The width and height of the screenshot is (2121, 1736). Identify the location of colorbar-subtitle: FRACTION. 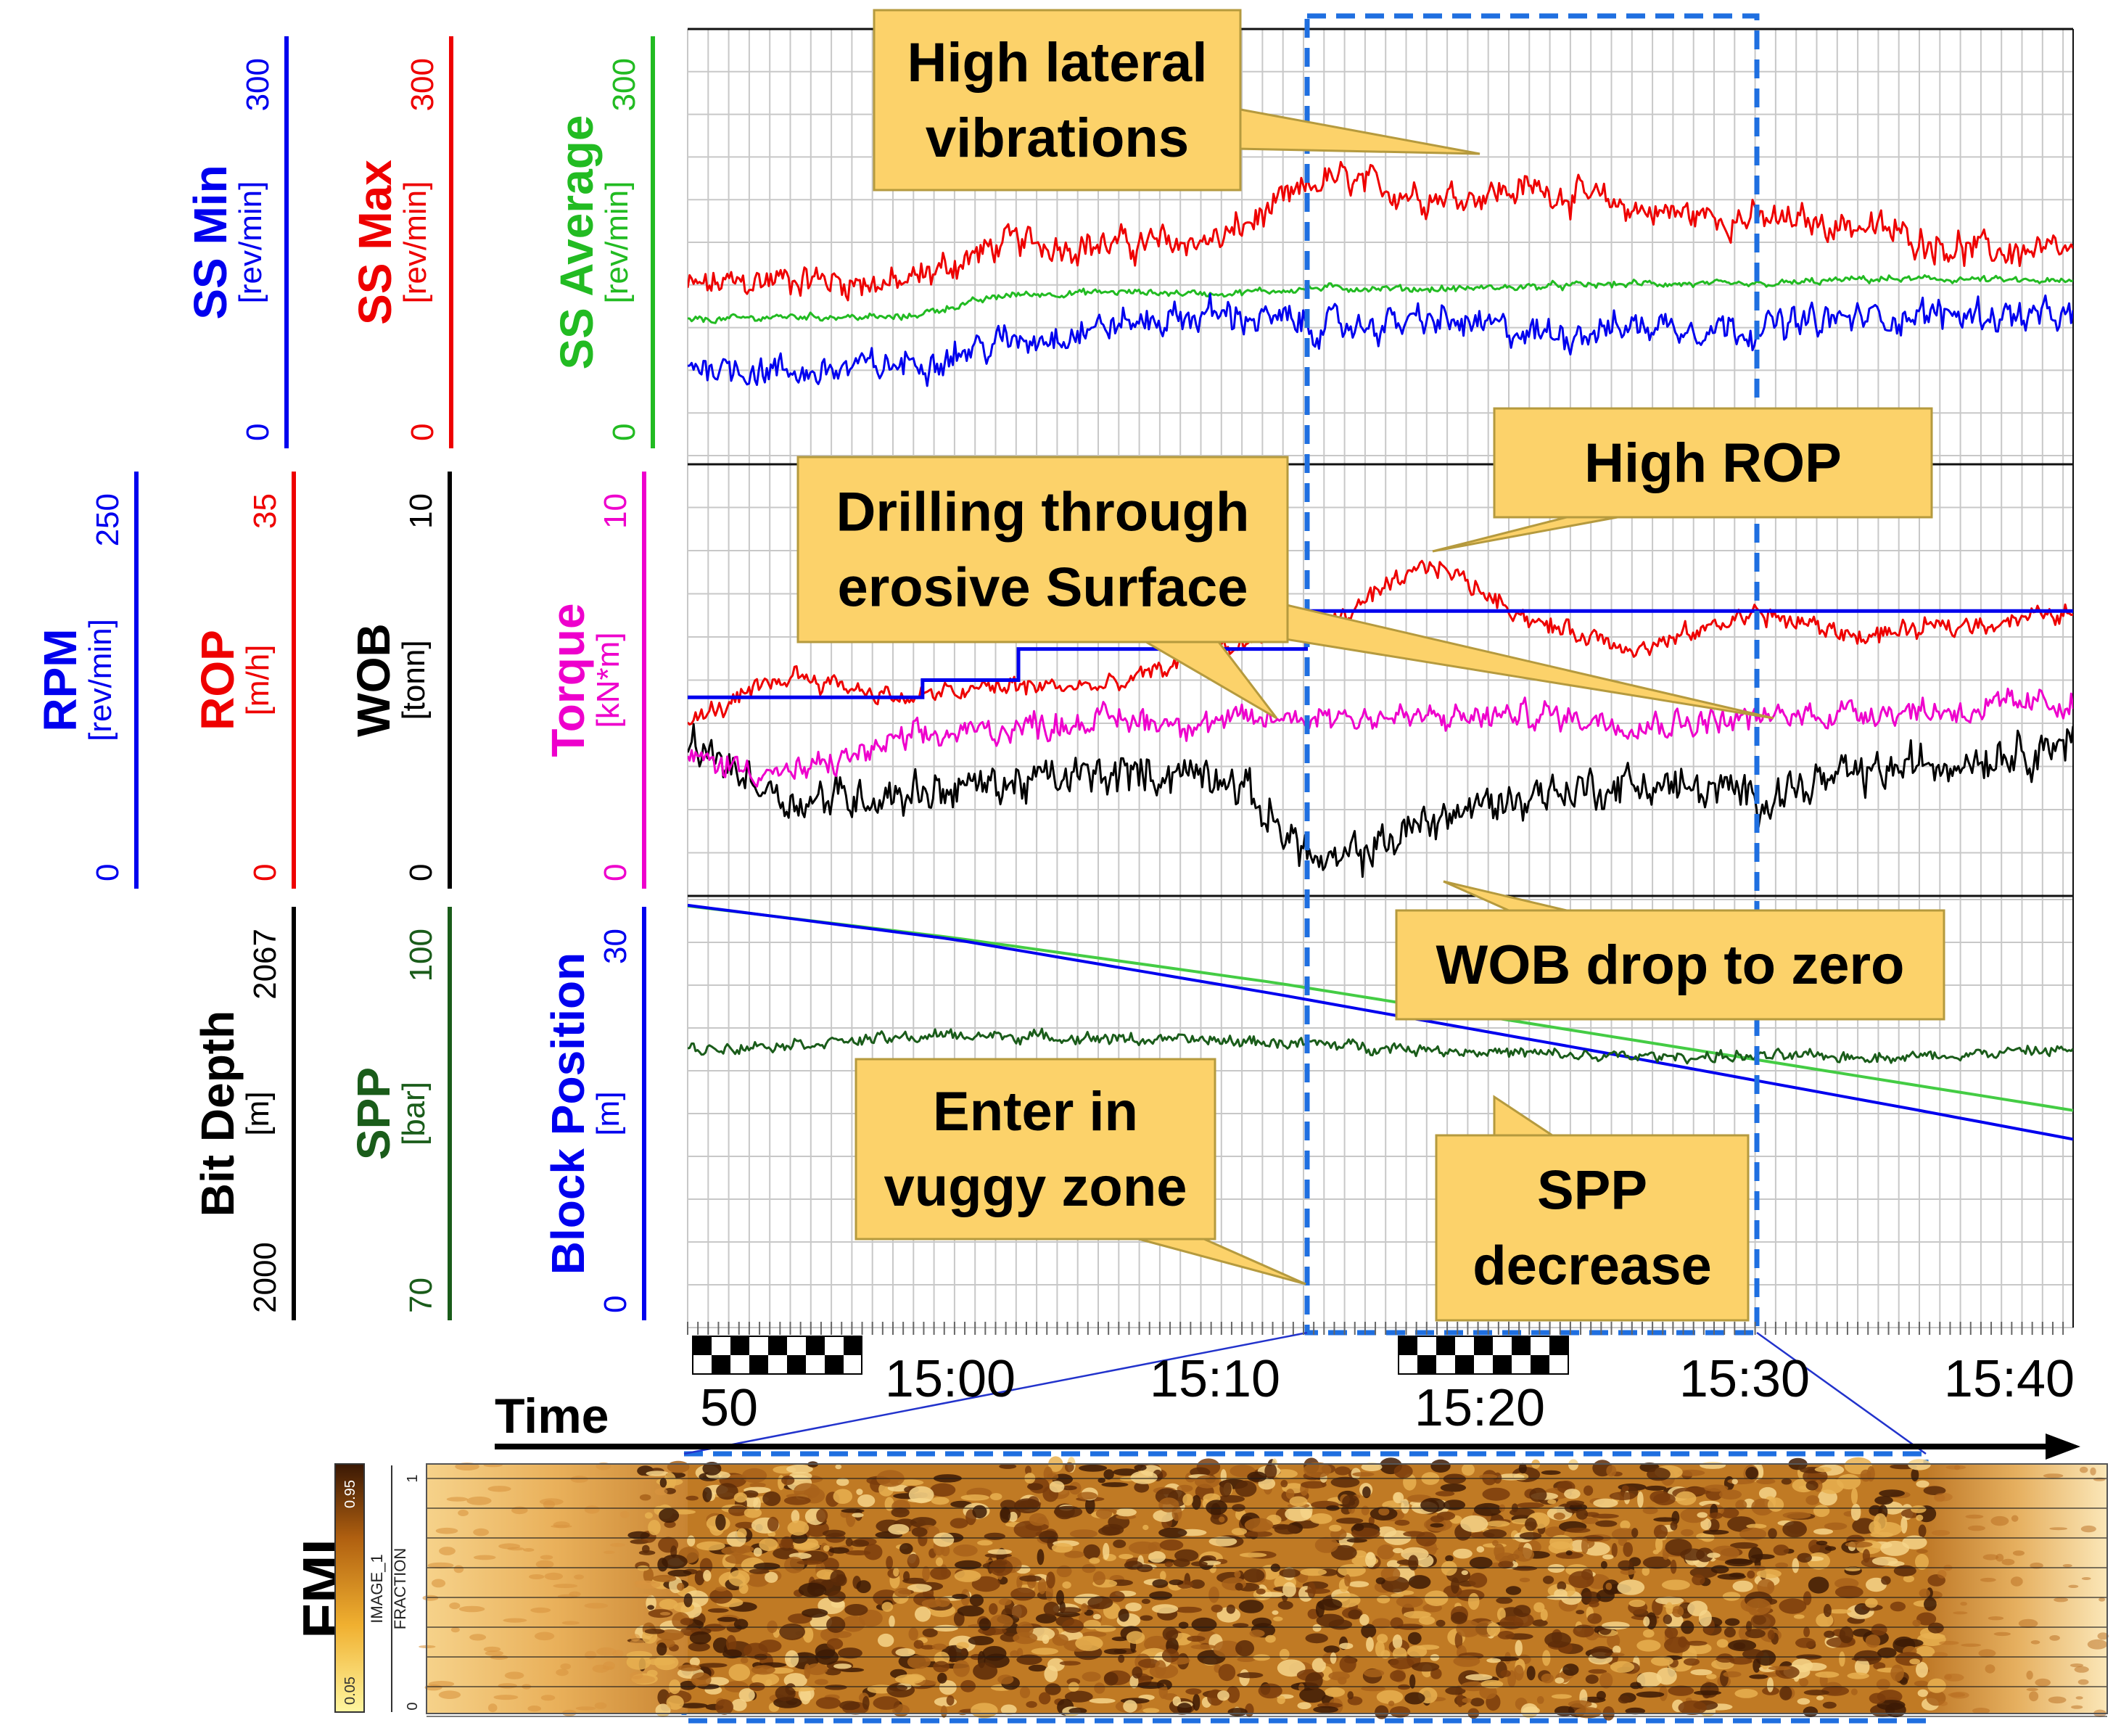
(400, 1588).